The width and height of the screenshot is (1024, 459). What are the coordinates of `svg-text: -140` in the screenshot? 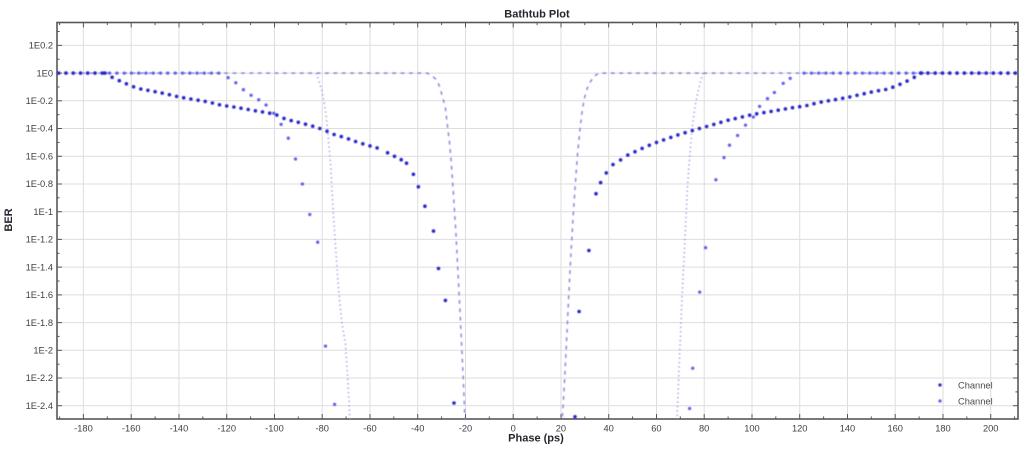 It's located at (179, 429).